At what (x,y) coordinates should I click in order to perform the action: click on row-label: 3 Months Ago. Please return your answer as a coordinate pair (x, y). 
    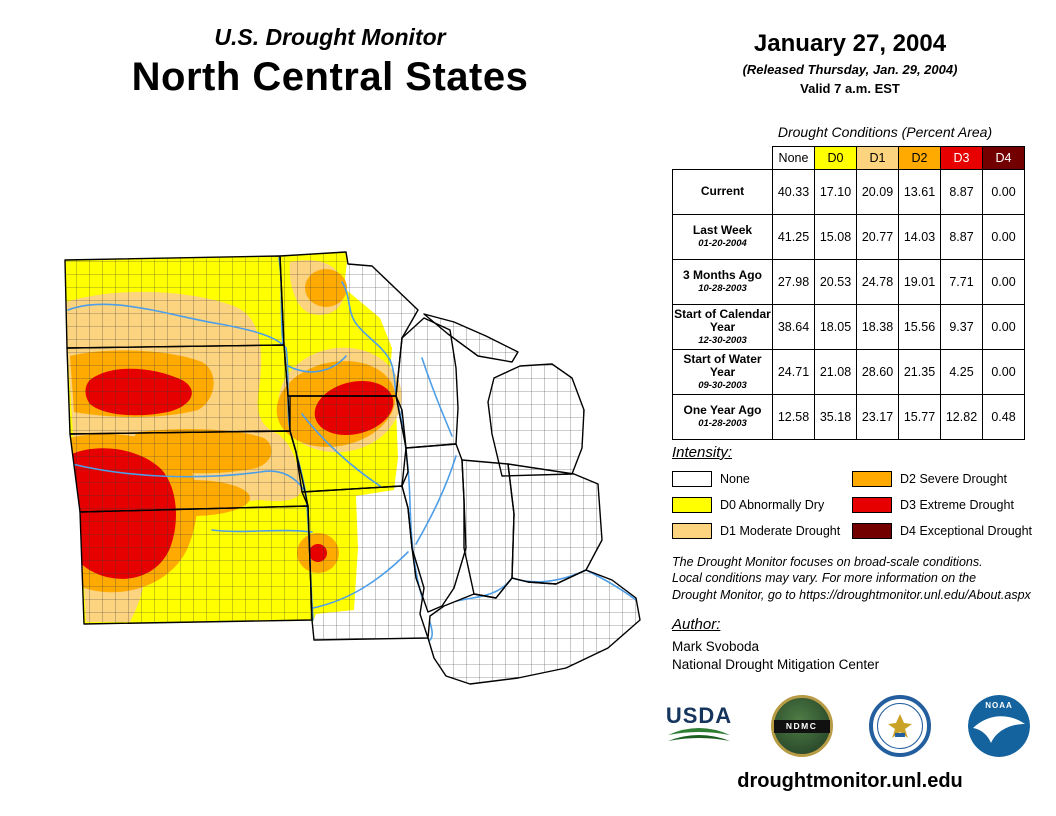
    Looking at the image, I should click on (722, 275).